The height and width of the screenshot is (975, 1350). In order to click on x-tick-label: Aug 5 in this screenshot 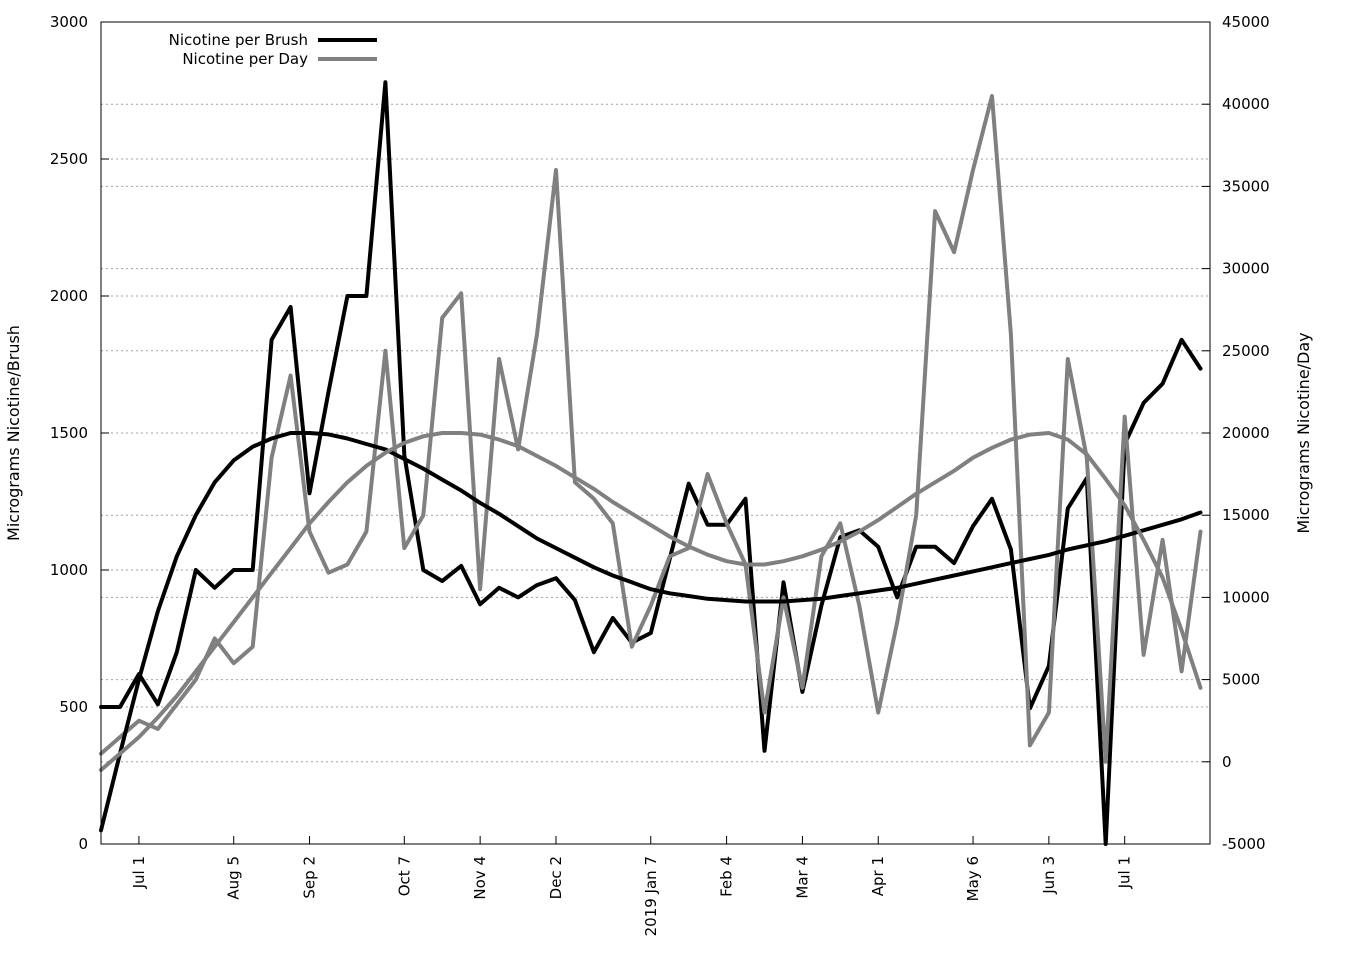, I will do `click(234, 878)`.